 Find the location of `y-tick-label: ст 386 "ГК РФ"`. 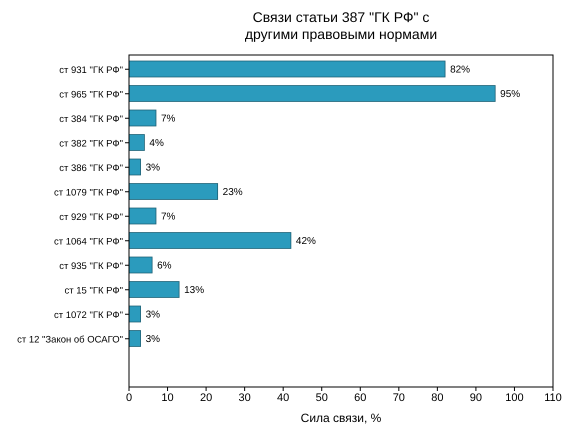

y-tick-label: ст 386 "ГК РФ" is located at coordinates (91, 168).